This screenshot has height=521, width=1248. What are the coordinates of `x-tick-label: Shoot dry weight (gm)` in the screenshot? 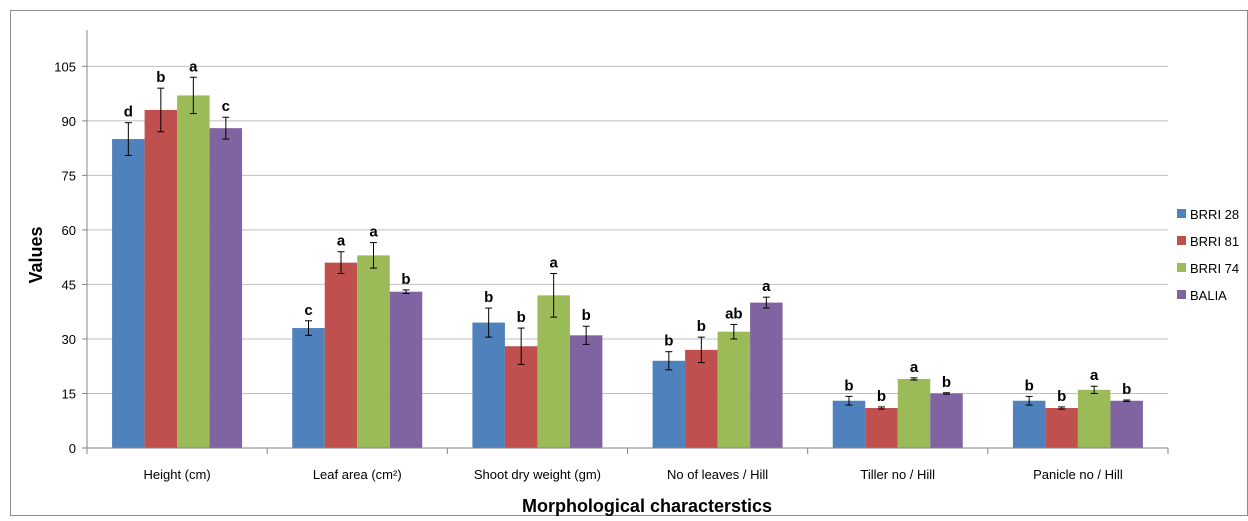 It's located at (537, 474).